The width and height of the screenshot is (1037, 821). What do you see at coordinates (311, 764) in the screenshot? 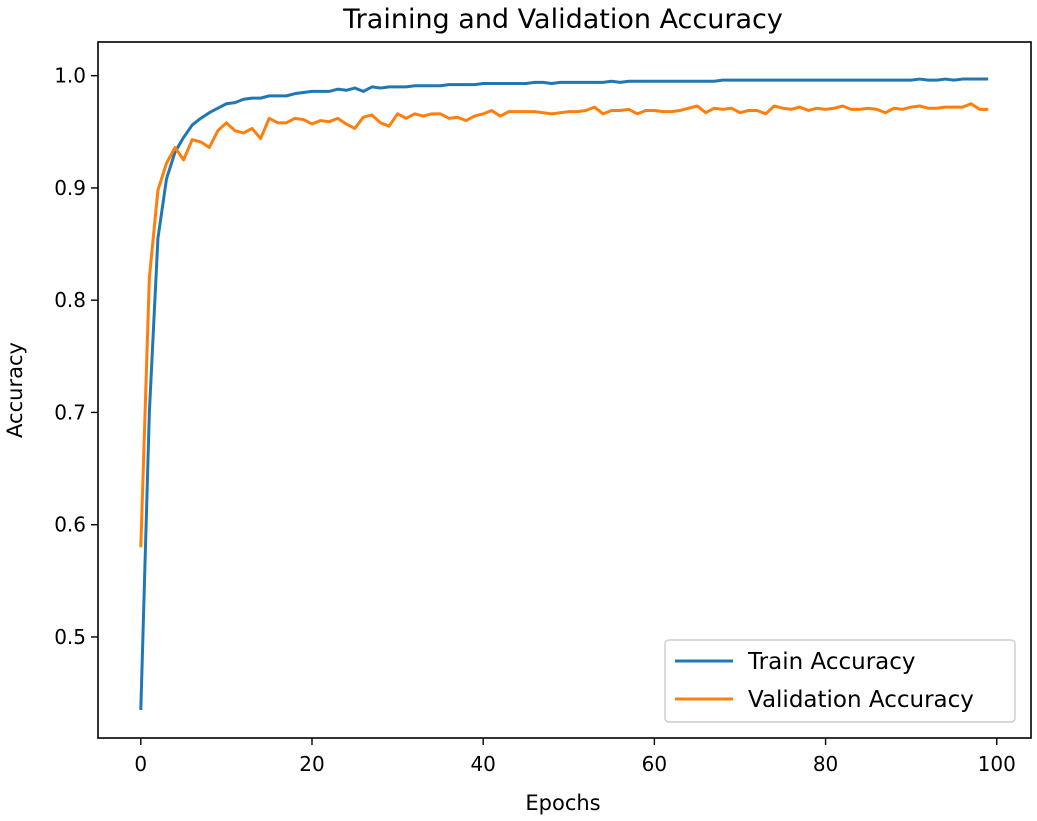
I see `x-tick-label: 20` at bounding box center [311, 764].